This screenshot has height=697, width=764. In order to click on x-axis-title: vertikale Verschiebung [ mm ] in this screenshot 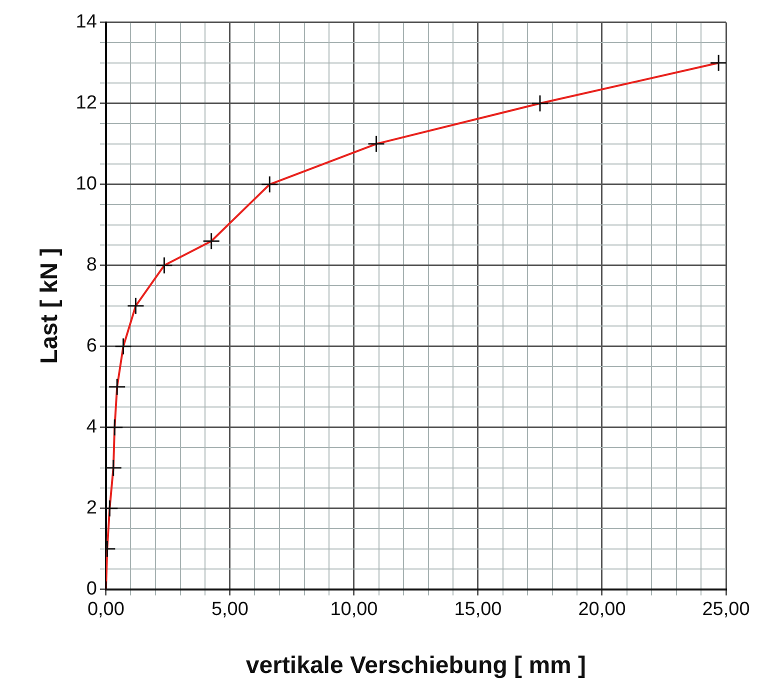, I will do `click(416, 666)`.